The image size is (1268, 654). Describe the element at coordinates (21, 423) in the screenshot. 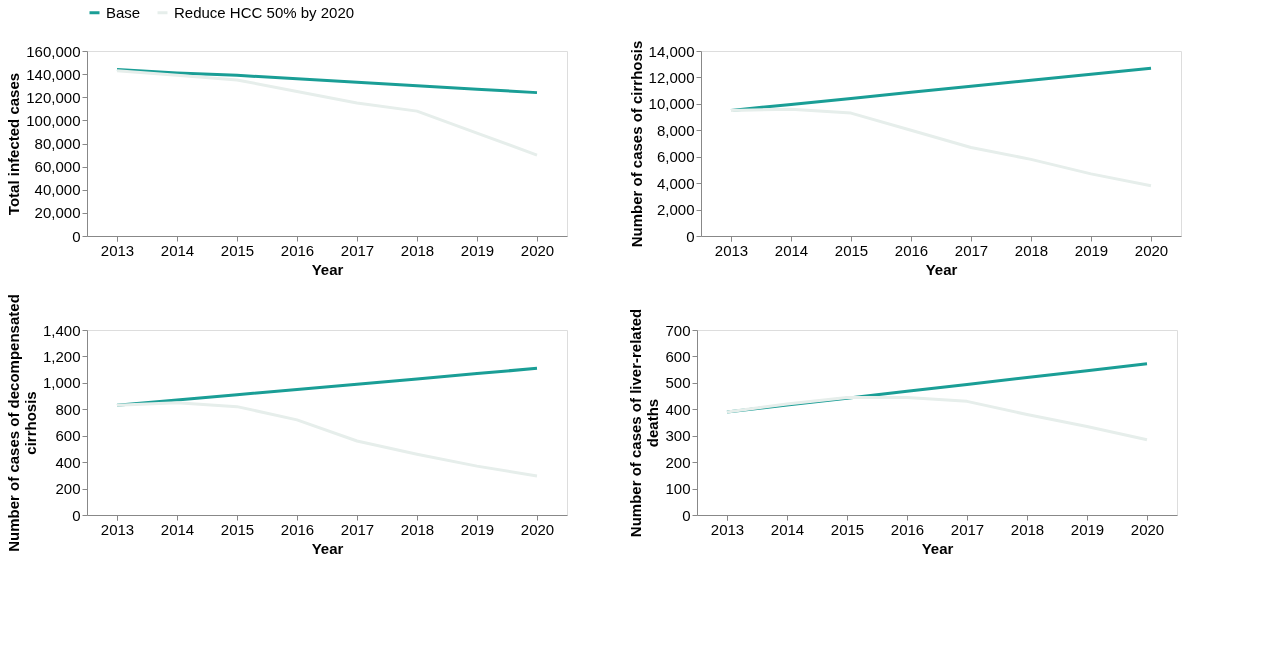

I see `y-axis-title: Number of cases of decompensated cirrhosis` at that location.